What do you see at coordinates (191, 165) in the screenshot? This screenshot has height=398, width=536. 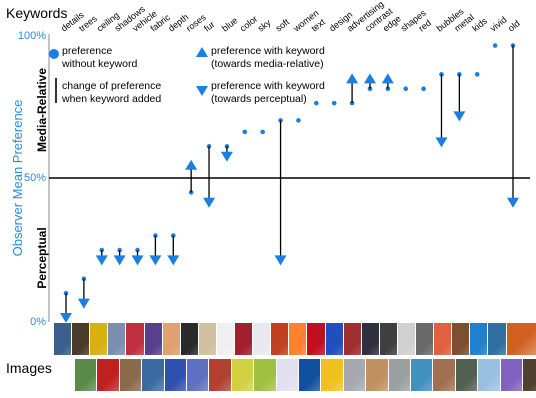 I see `up-triangle-roses` at bounding box center [191, 165].